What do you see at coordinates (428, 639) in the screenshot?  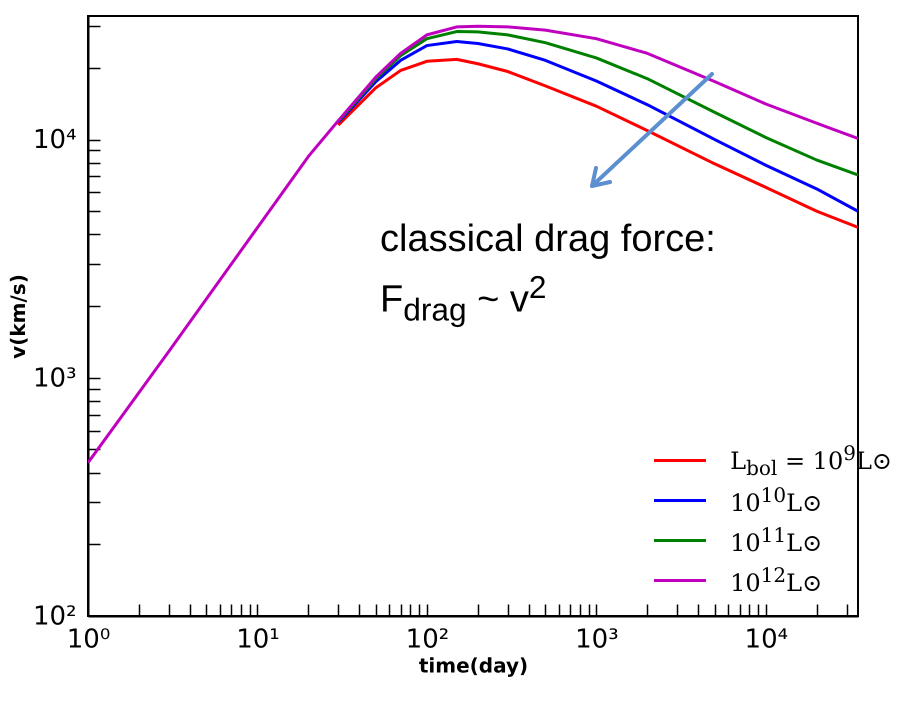 I see `x-tick-label: 10²` at bounding box center [428, 639].